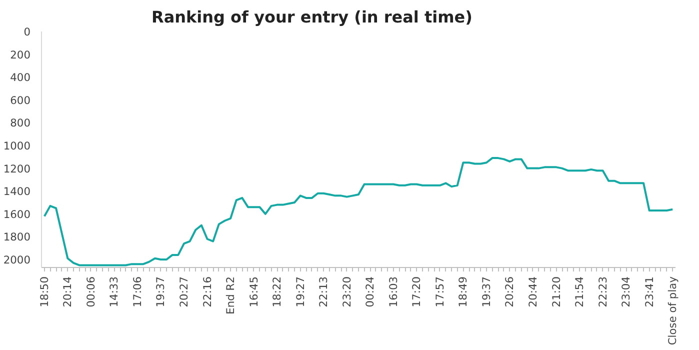  I want to click on x-tick-label: 23:04, so click(626, 292).